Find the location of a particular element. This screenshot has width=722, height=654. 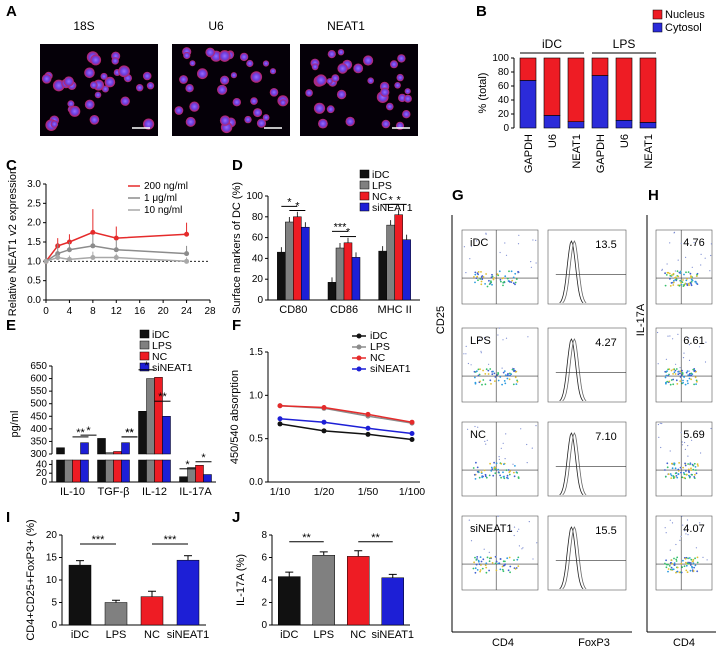

y-tick-label: 0.5 is located at coordinates (34, 281).